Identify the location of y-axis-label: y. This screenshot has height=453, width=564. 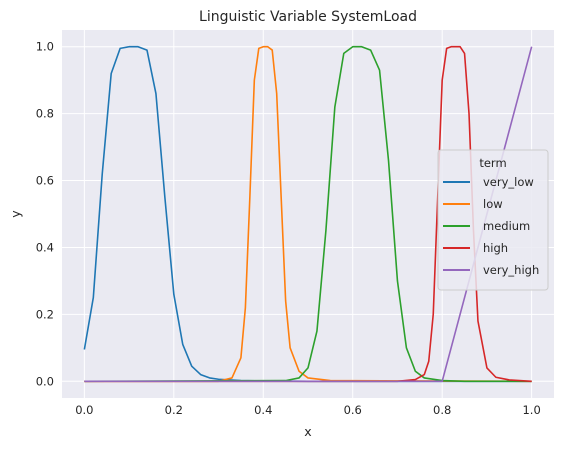
(15, 214).